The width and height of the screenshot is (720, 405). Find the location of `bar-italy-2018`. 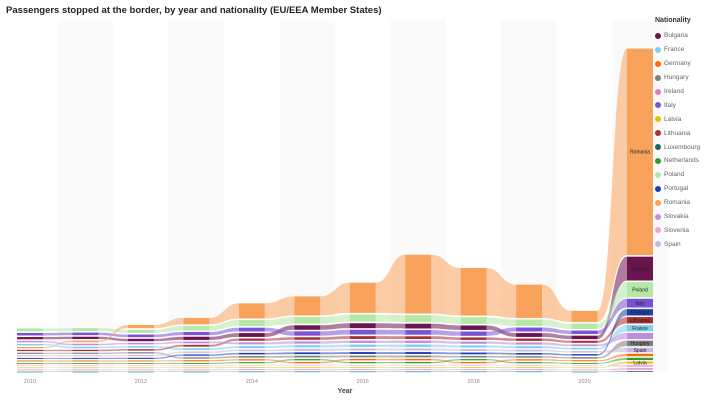

bar-italy-2018 is located at coordinates (473, 333).